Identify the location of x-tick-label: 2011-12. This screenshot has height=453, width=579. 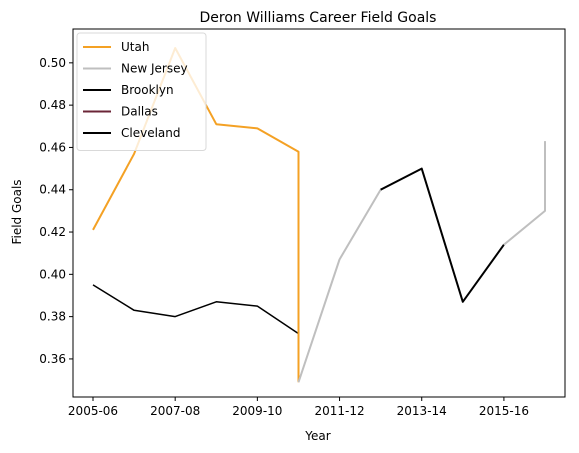
(339, 411).